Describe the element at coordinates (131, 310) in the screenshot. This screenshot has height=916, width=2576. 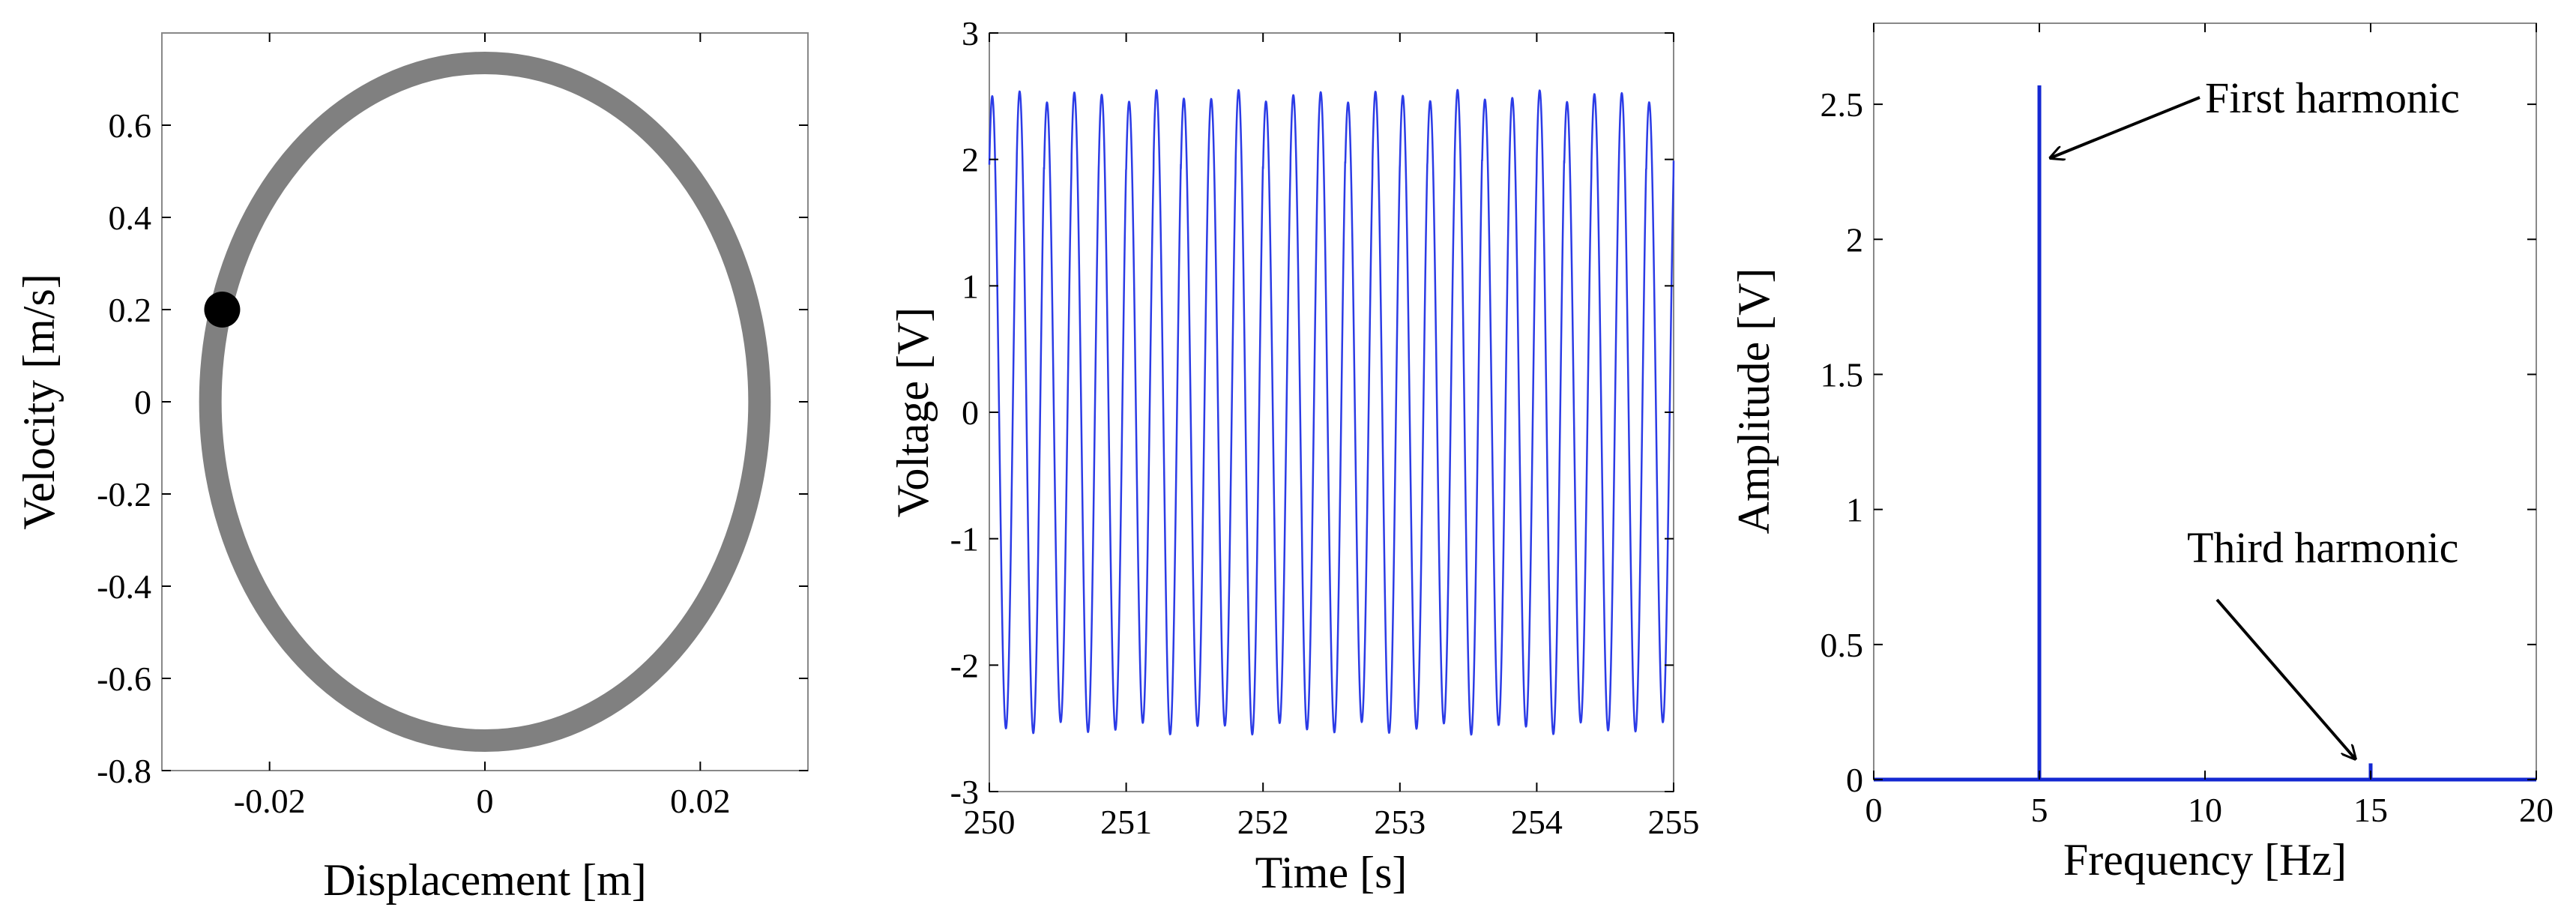
I see `0-y-tick-label: 0.2` at that location.